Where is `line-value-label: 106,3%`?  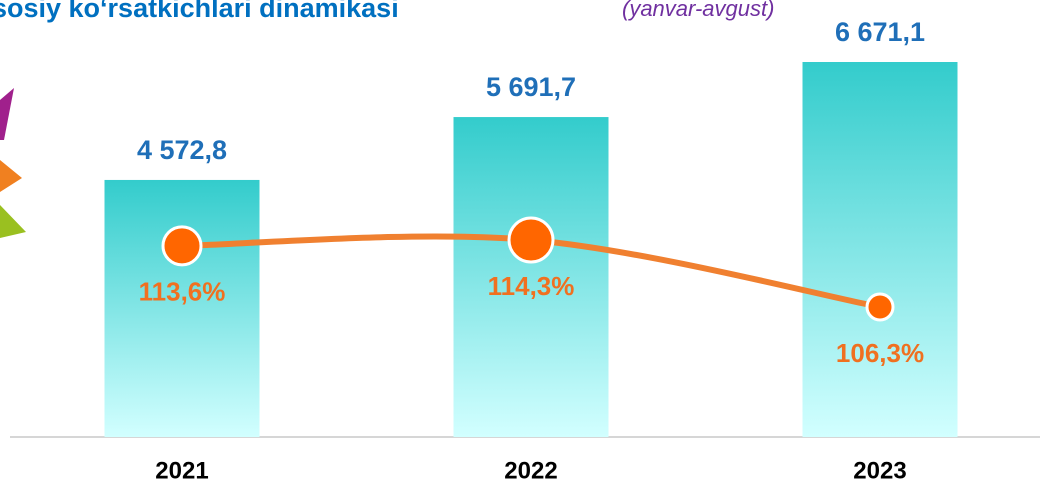 line-value-label: 106,3% is located at coordinates (880, 353).